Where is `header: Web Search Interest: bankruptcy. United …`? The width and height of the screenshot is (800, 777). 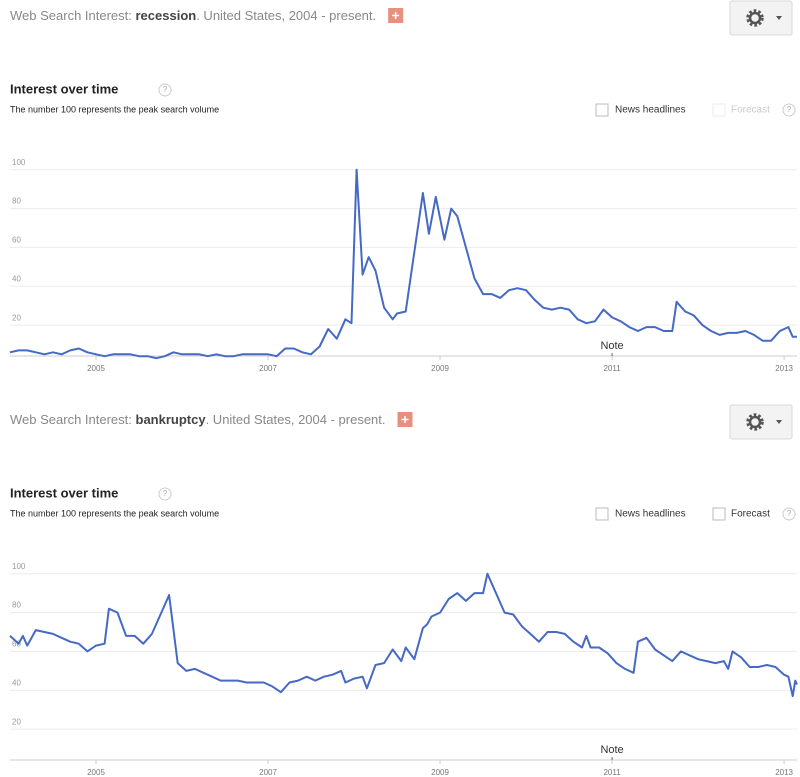
header: Web Search Interest: bankruptcy. United … is located at coordinates (198, 419).